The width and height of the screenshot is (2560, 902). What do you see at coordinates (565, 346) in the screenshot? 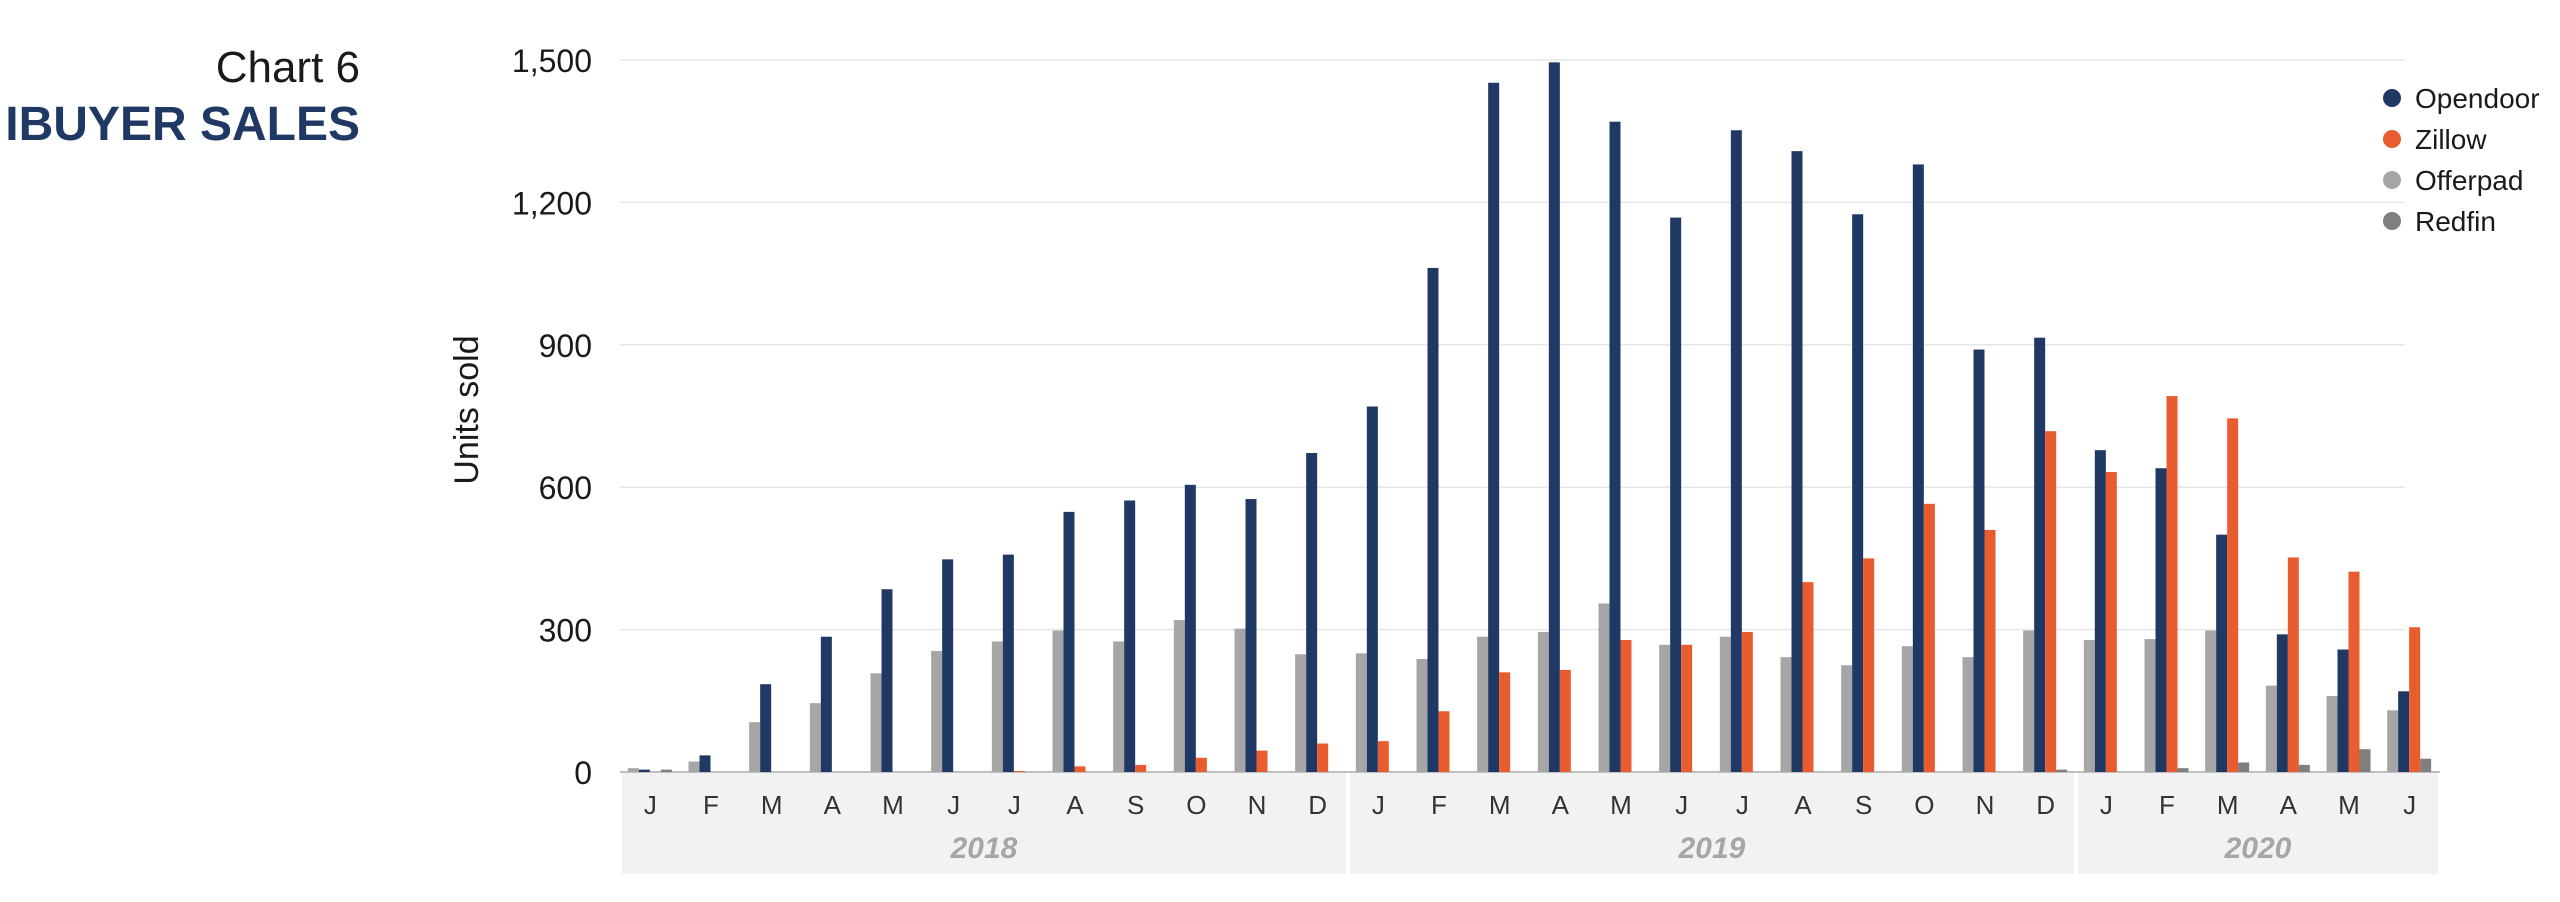
I see `y-tick-label: 900` at bounding box center [565, 346].